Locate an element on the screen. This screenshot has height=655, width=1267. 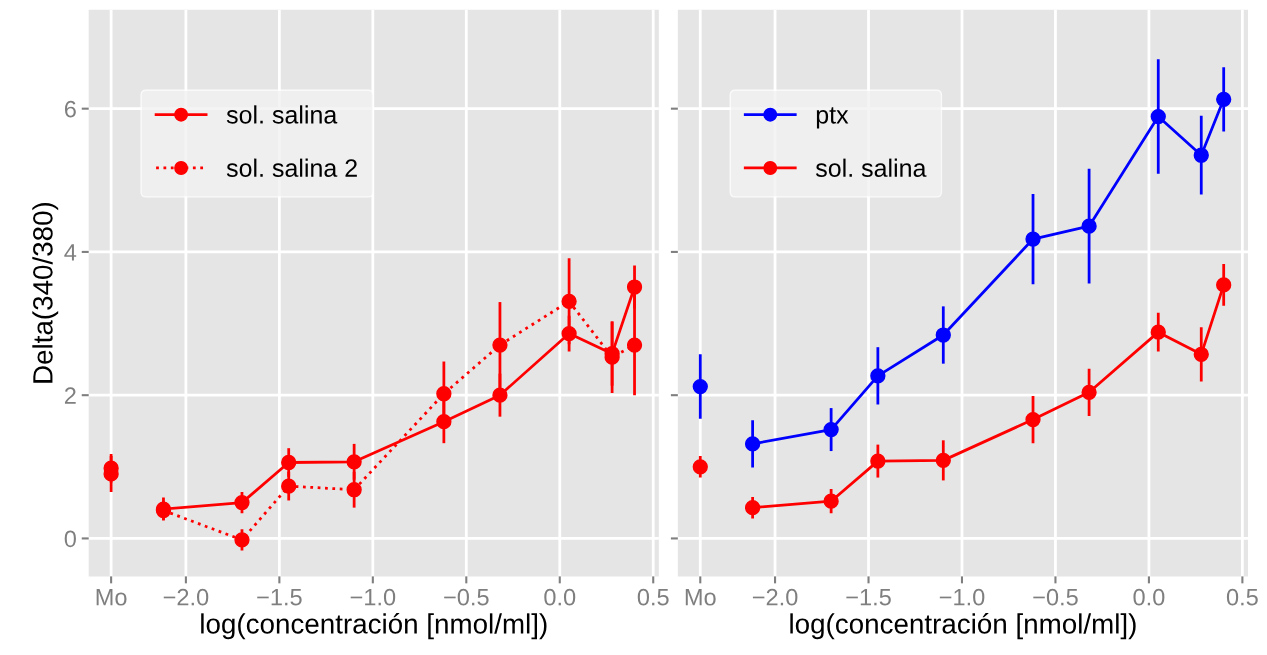
y-axis-title: Delta(340/380) is located at coordinates (45, 292).